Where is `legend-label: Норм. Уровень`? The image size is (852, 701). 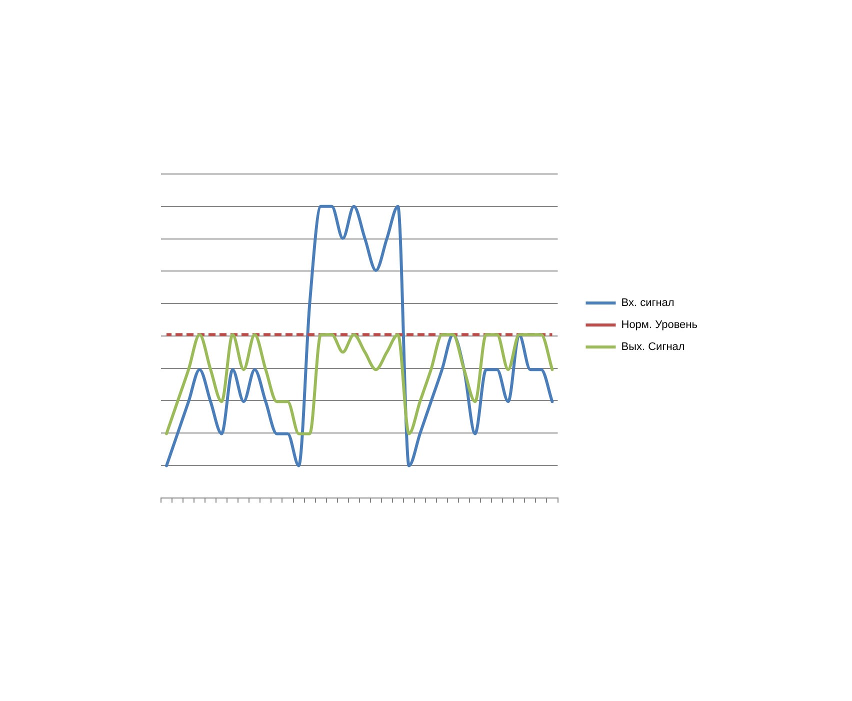
legend-label: Норм. Уровень is located at coordinates (659, 325).